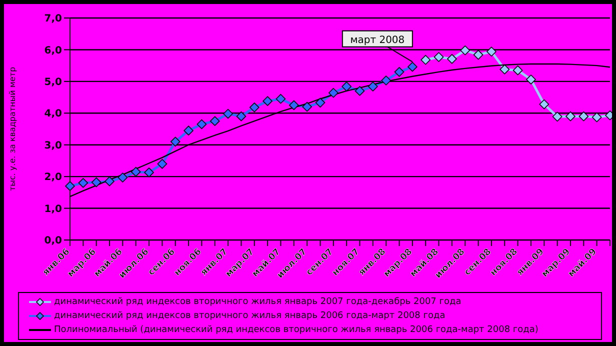  I want to click on legend-label: Полиномиальный (динамический ряд индексов вторичного жилья январь 2006 года-март 2008 года), so click(296, 330).